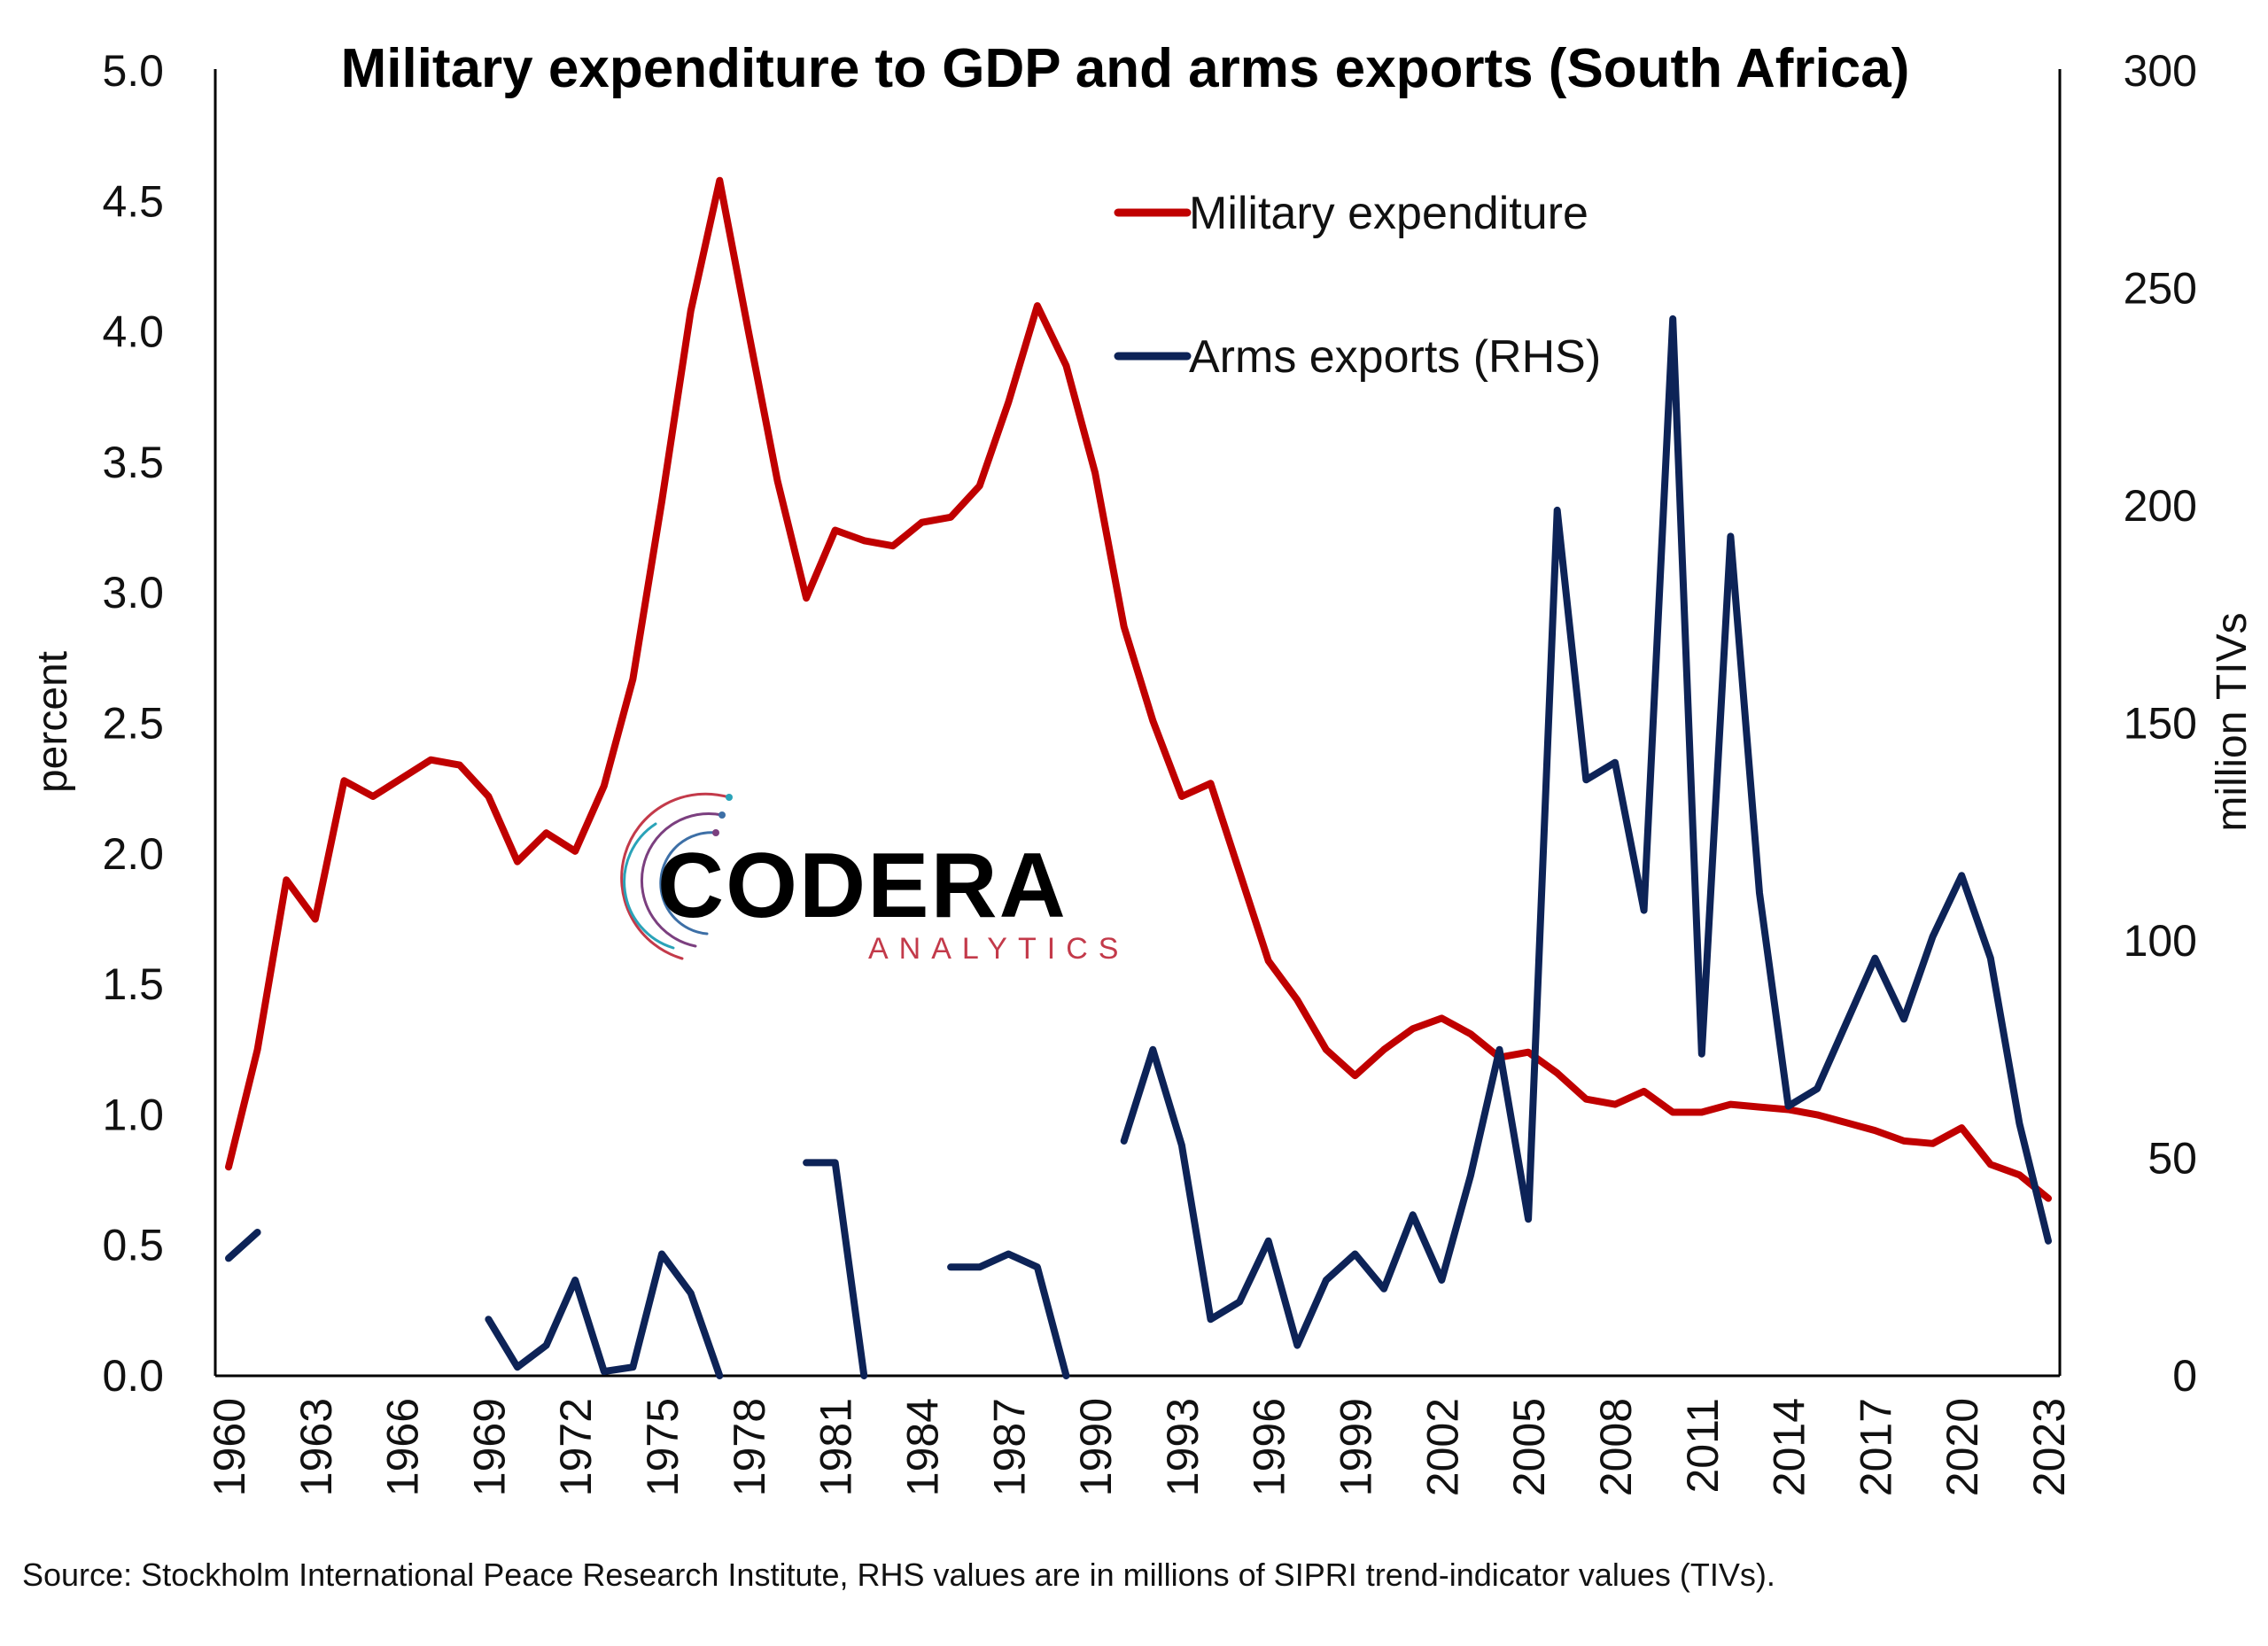 Image resolution: width=2268 pixels, height=1646 pixels. What do you see at coordinates (576, 1447) in the screenshot?
I see `x-tick-label: 1972` at bounding box center [576, 1447].